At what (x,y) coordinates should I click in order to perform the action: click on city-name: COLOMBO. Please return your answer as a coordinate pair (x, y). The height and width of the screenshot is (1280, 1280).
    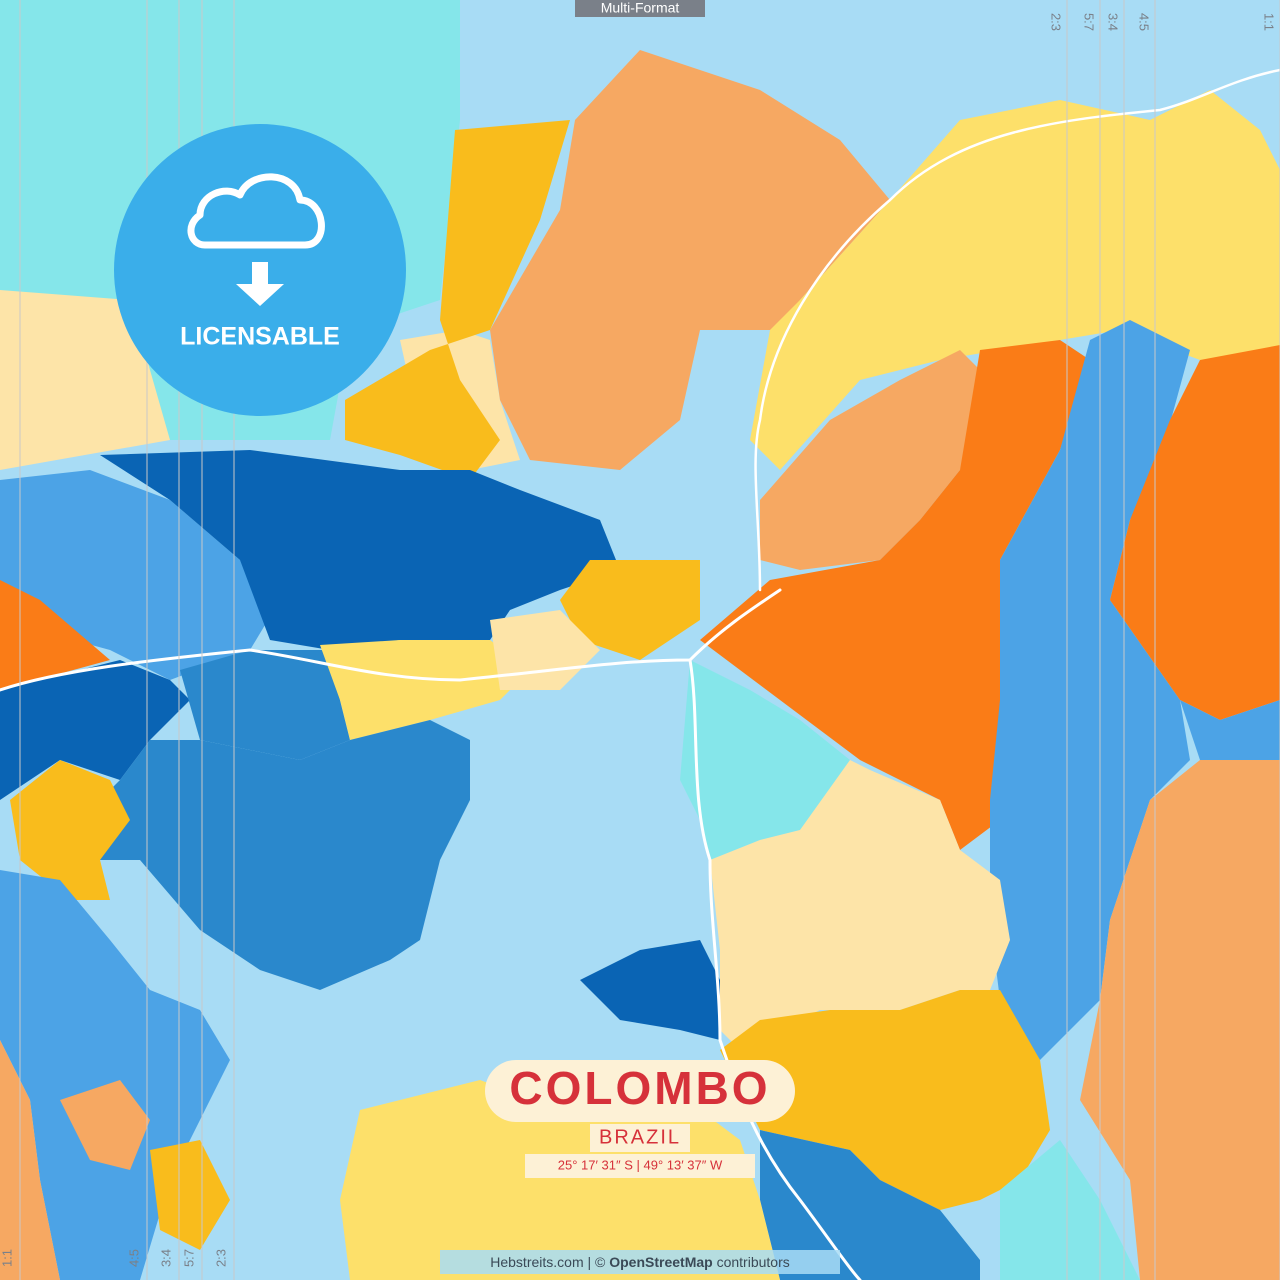
    Looking at the image, I should click on (639, 1088).